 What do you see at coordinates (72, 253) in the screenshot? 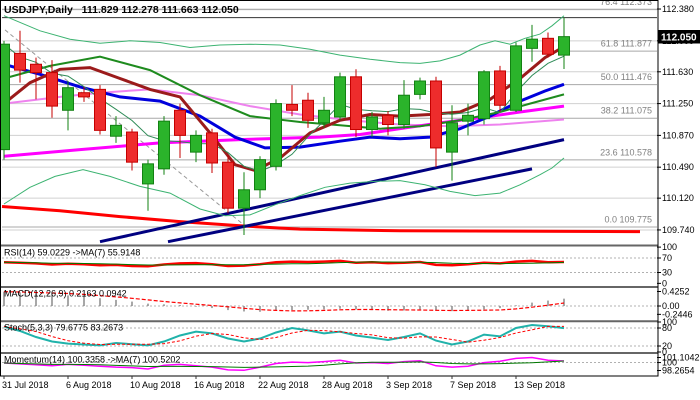
I see `rsi-label: RSI(14) 59.0229 ->MA(7) 55.9148` at bounding box center [72, 253].